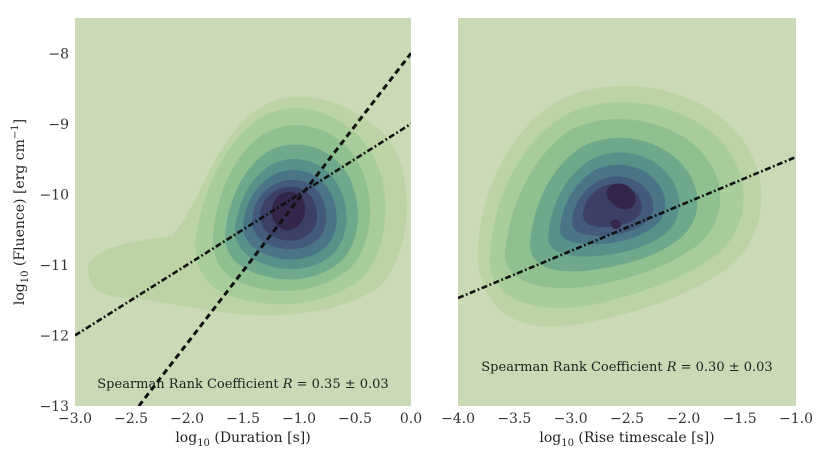  Describe the element at coordinates (626, 439) in the screenshot. I see `x-axis-label: log10 (Rise timescale [s])` at that location.